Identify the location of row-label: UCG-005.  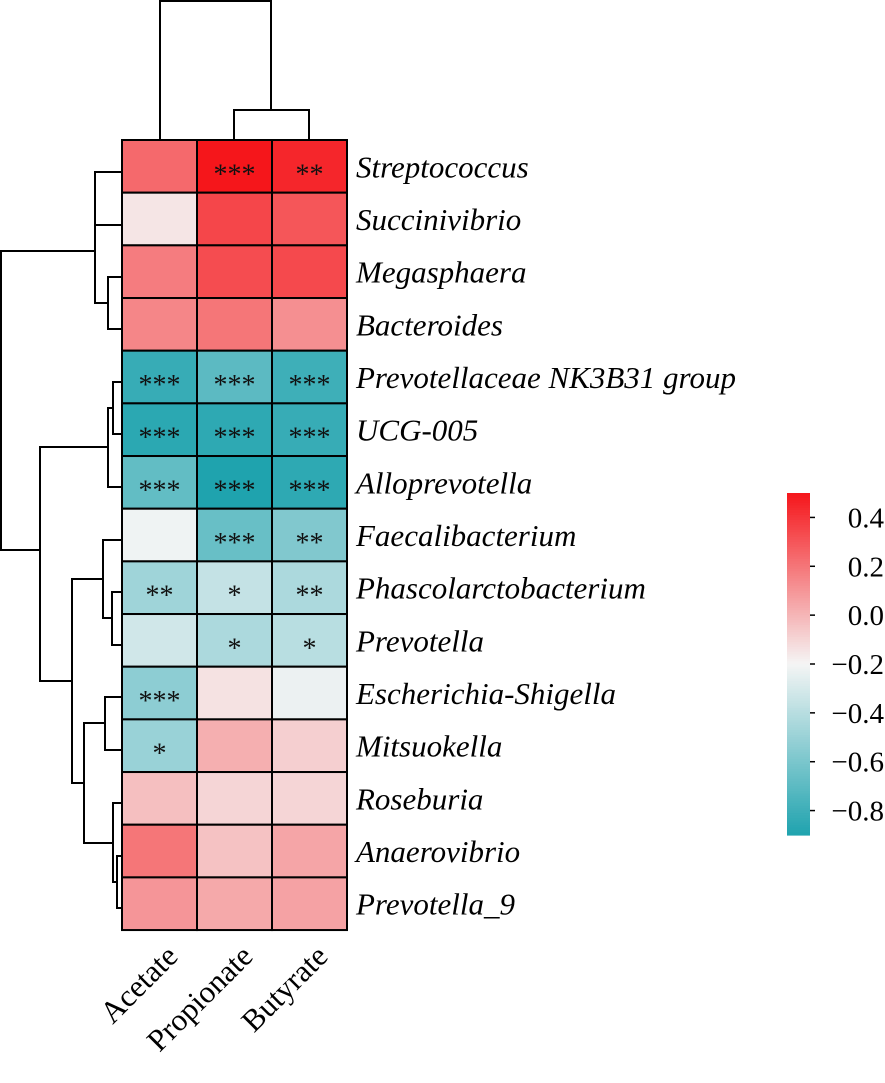
(417, 430).